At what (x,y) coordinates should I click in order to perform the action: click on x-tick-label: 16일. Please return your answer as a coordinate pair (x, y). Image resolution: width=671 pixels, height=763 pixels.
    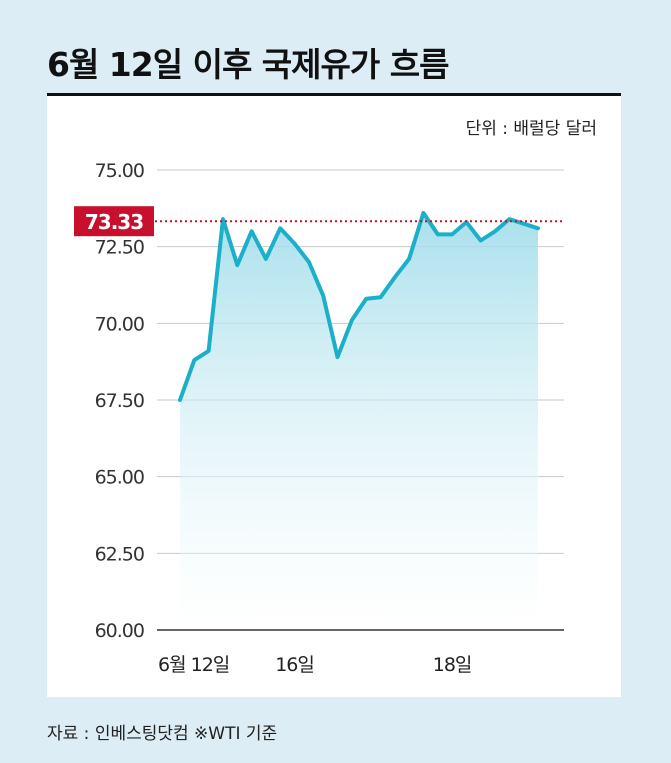
    Looking at the image, I should click on (294, 665).